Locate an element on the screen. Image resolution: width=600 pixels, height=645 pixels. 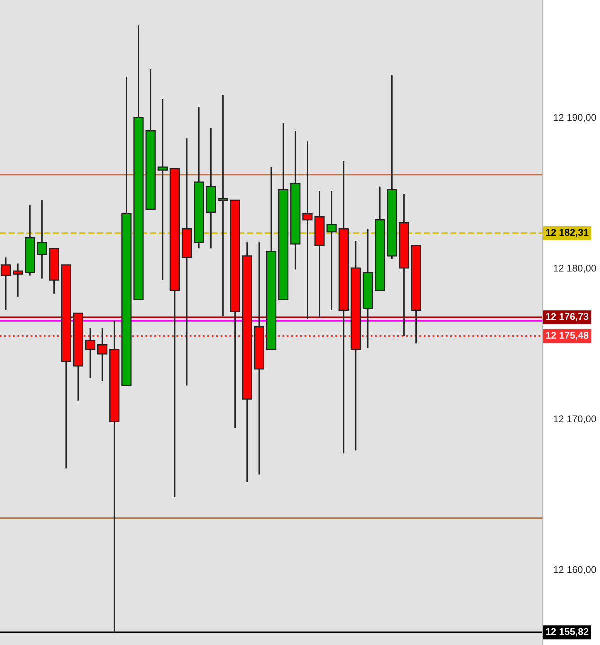
y-tick-label: 12 160,00 is located at coordinates (575, 570).